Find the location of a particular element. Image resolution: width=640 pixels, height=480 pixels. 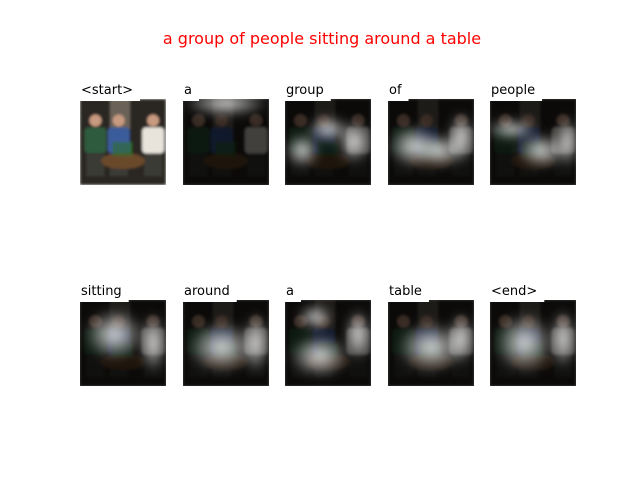

word: sitting is located at coordinates (101, 291).